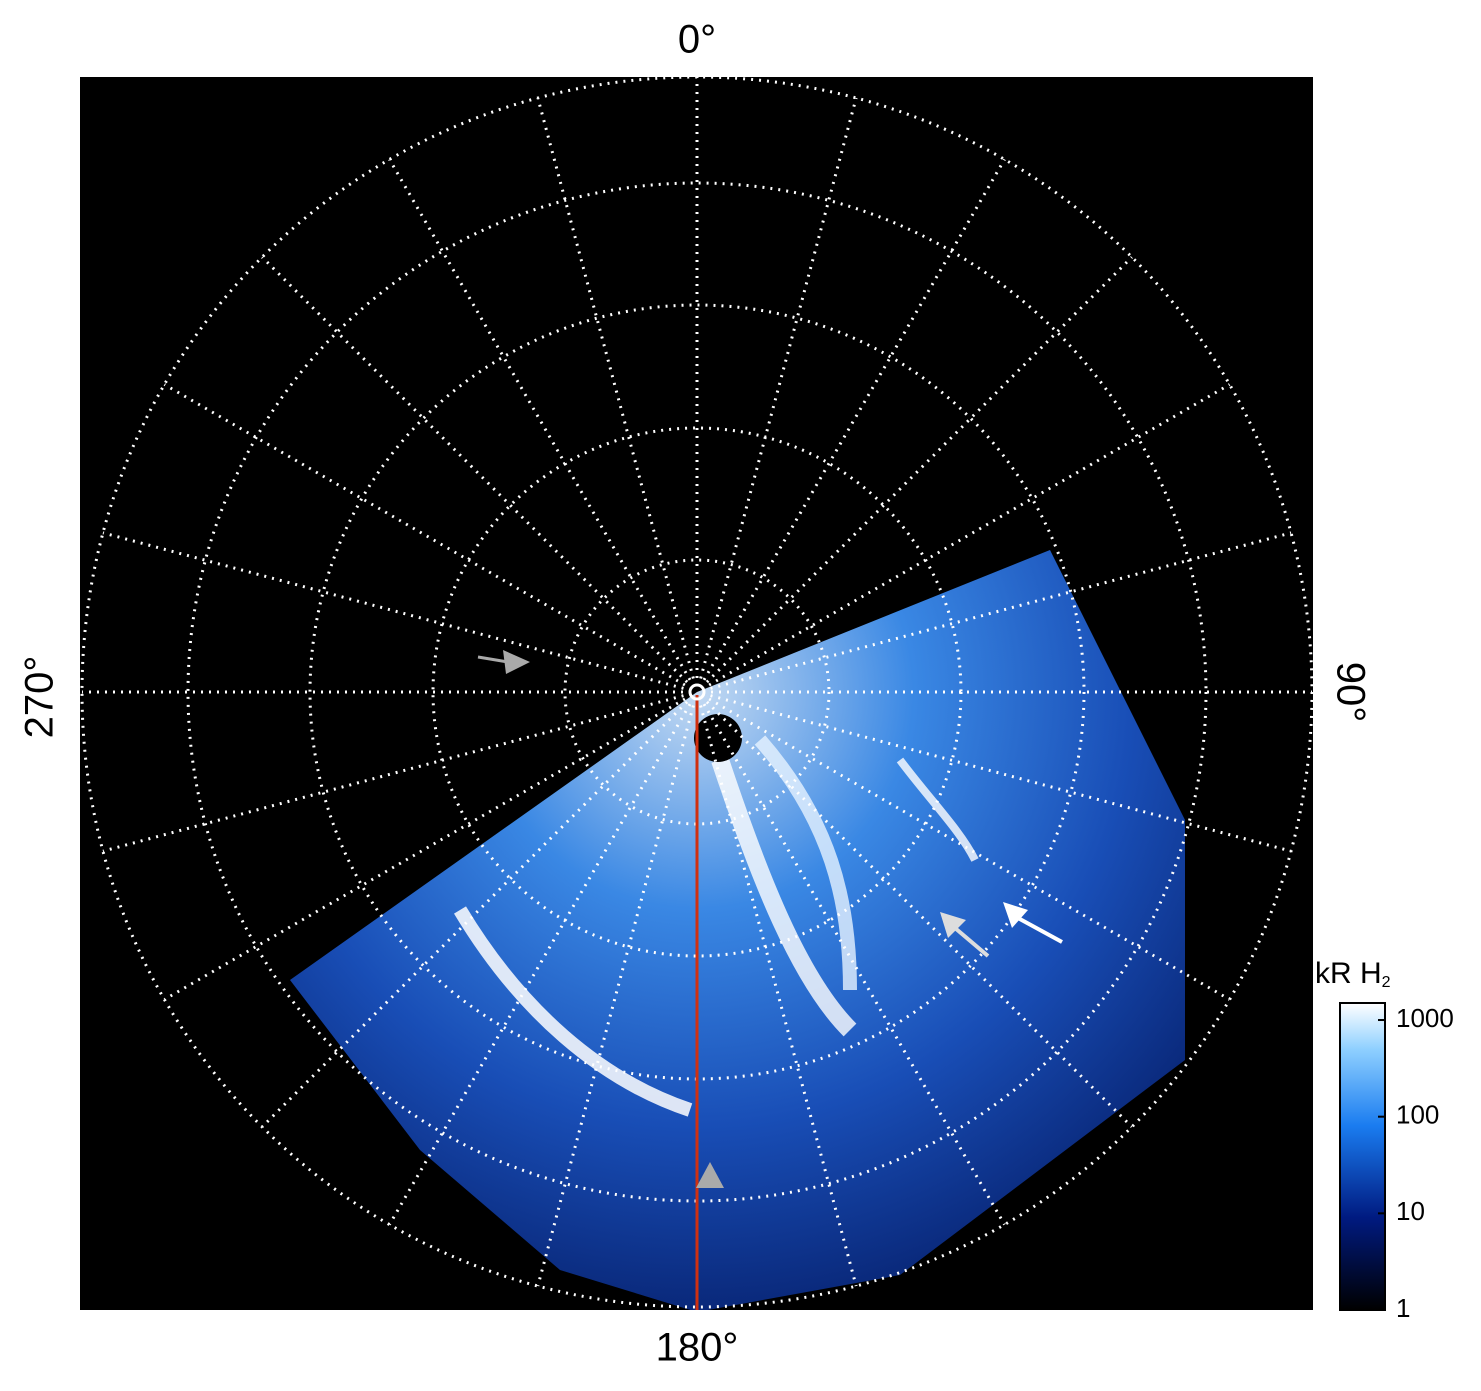  What do you see at coordinates (40, 697) in the screenshot?
I see `label-left: 270°` at bounding box center [40, 697].